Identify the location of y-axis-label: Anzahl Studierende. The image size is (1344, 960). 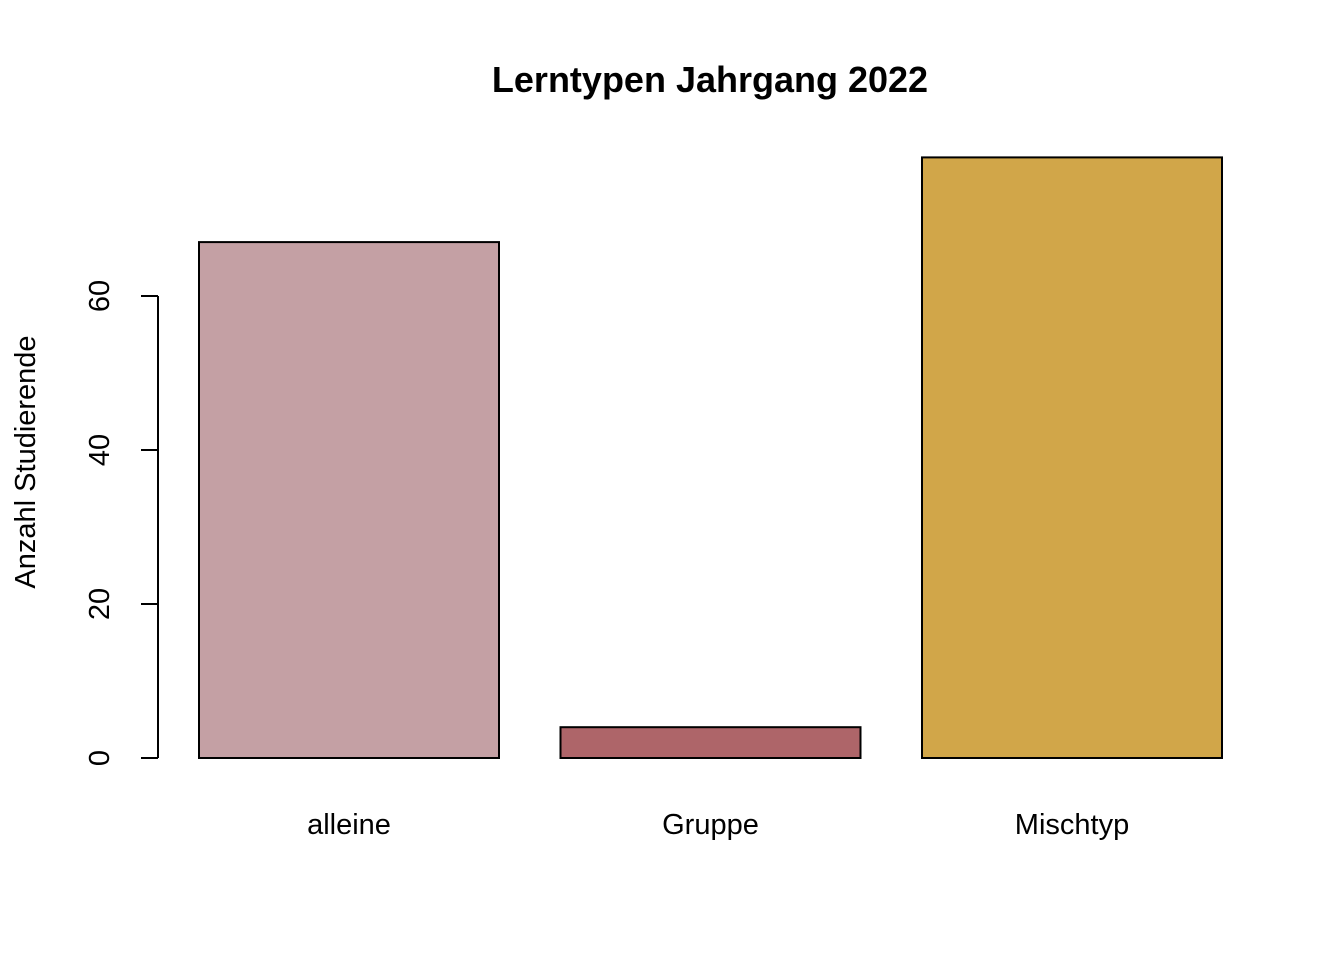
(26, 461).